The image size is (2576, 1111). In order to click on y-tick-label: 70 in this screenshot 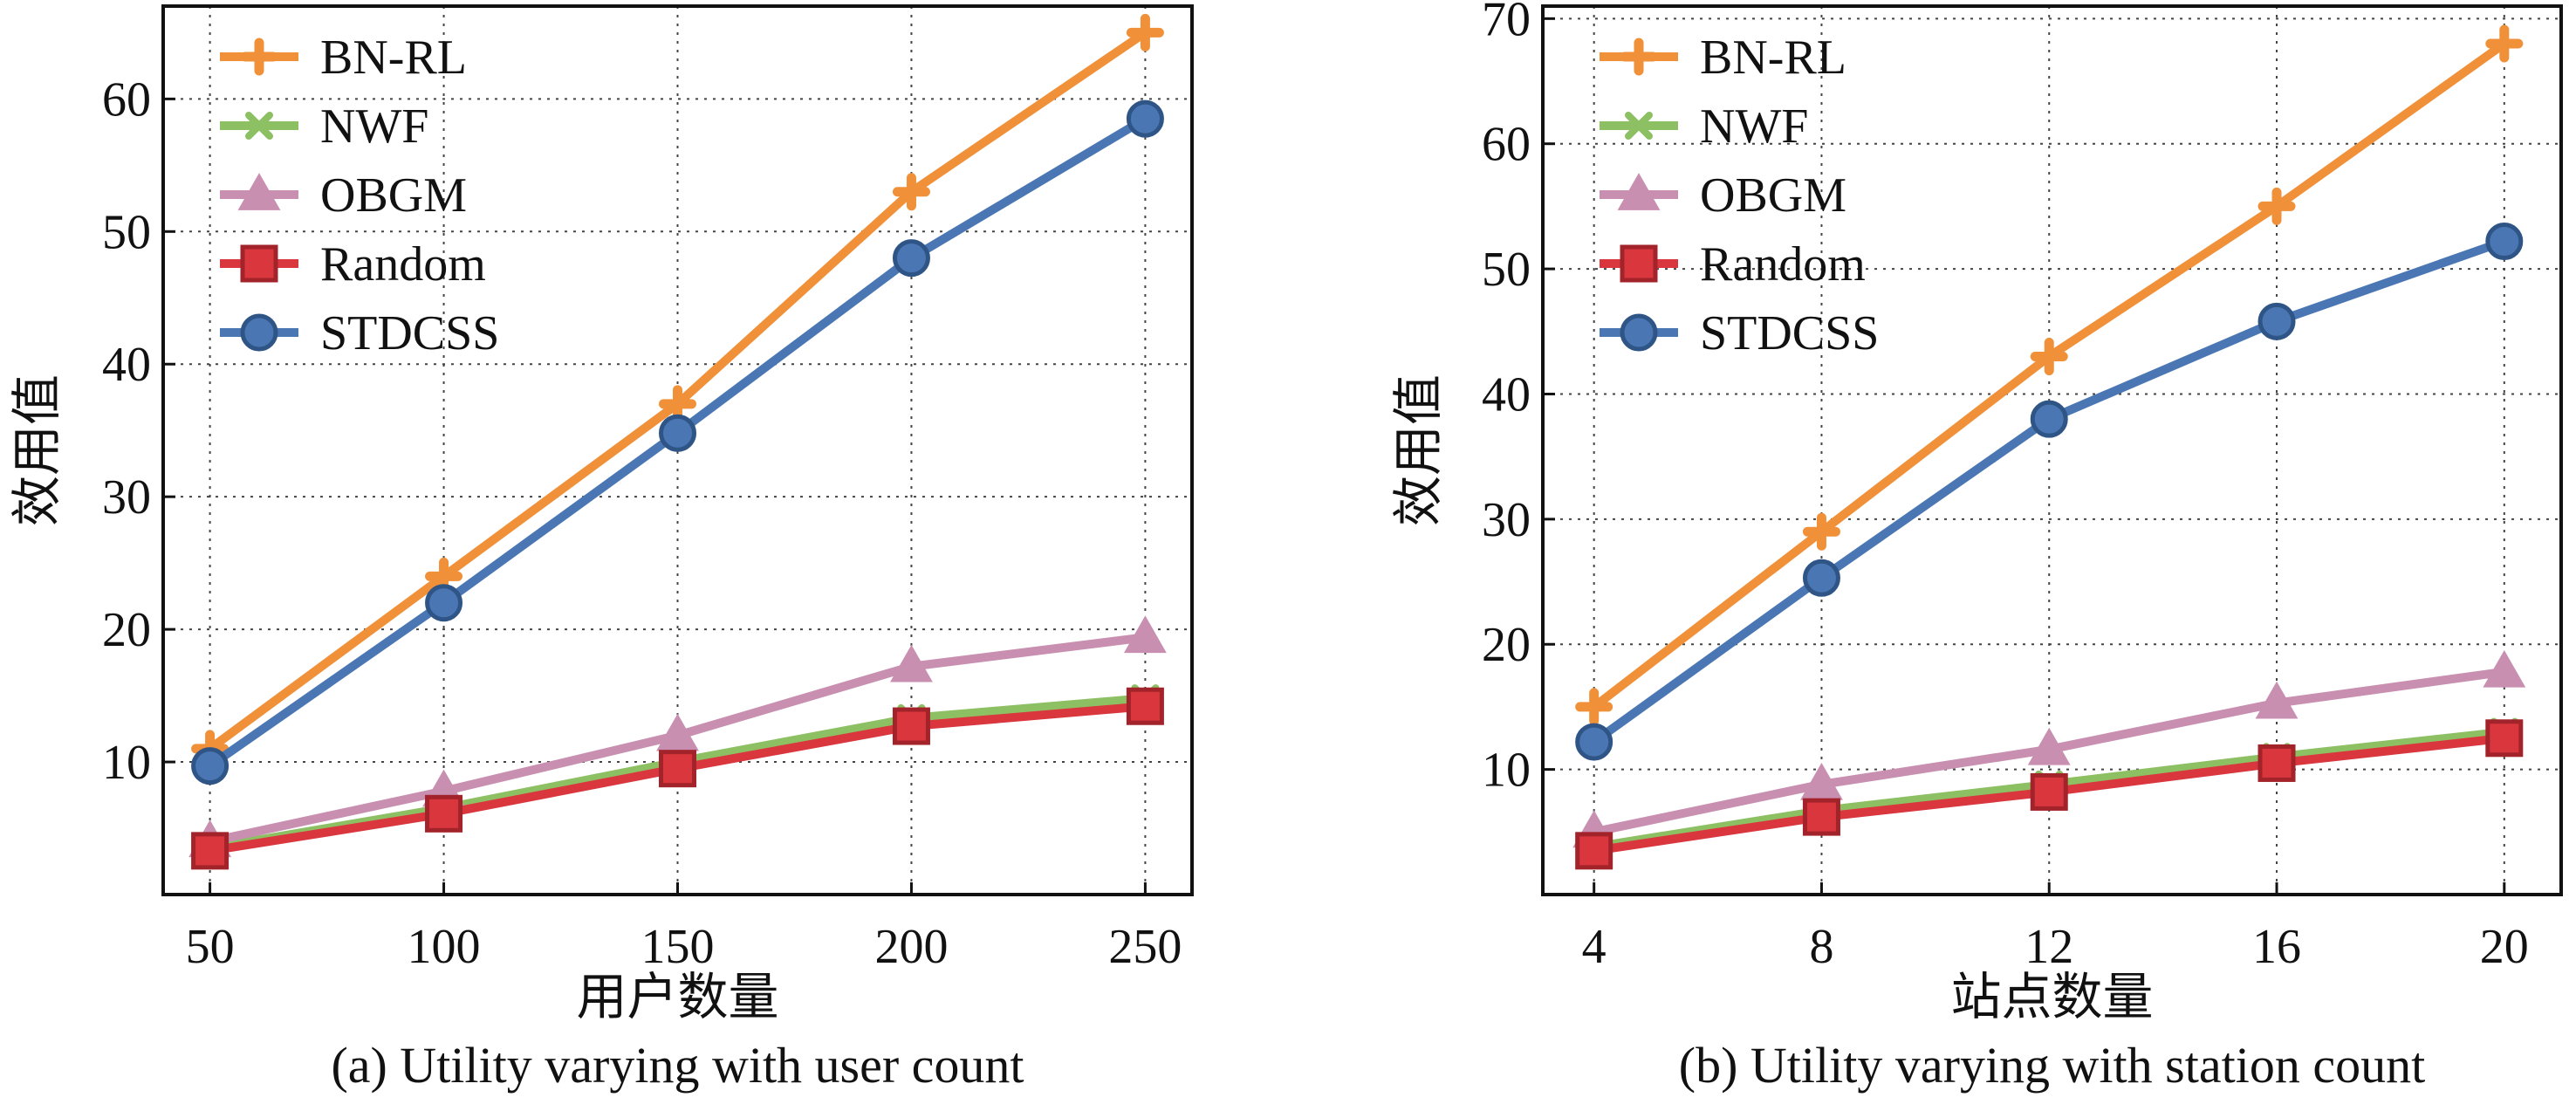, I will do `click(1507, 23)`.